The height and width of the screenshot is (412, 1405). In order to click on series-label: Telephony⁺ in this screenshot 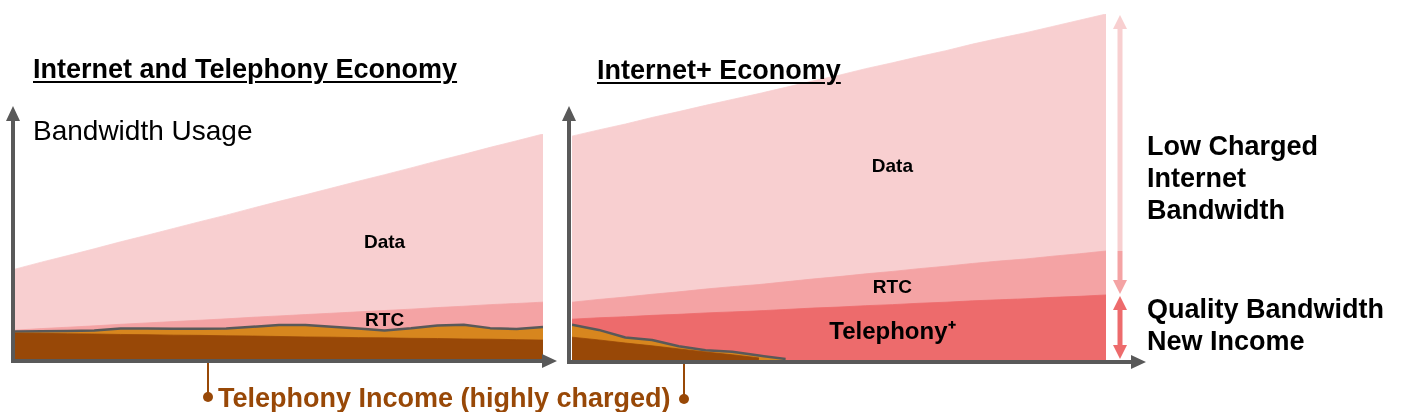, I will do `click(892, 330)`.